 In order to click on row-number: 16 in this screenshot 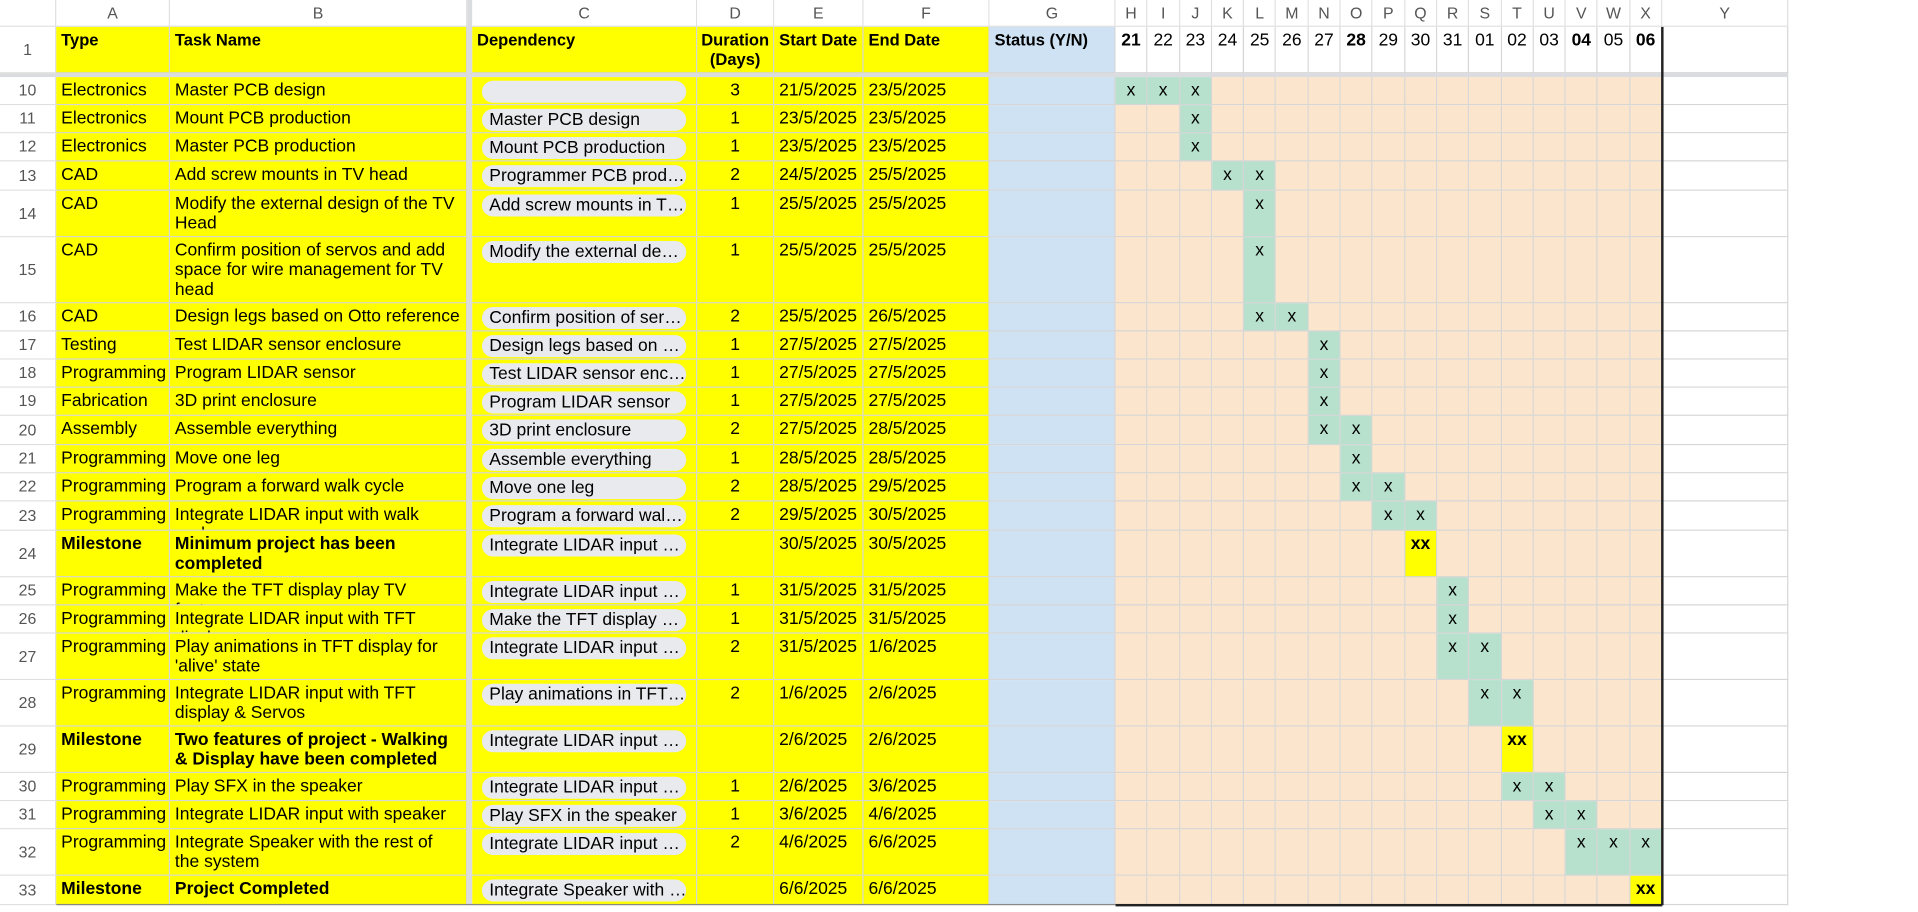, I will do `click(28, 317)`.